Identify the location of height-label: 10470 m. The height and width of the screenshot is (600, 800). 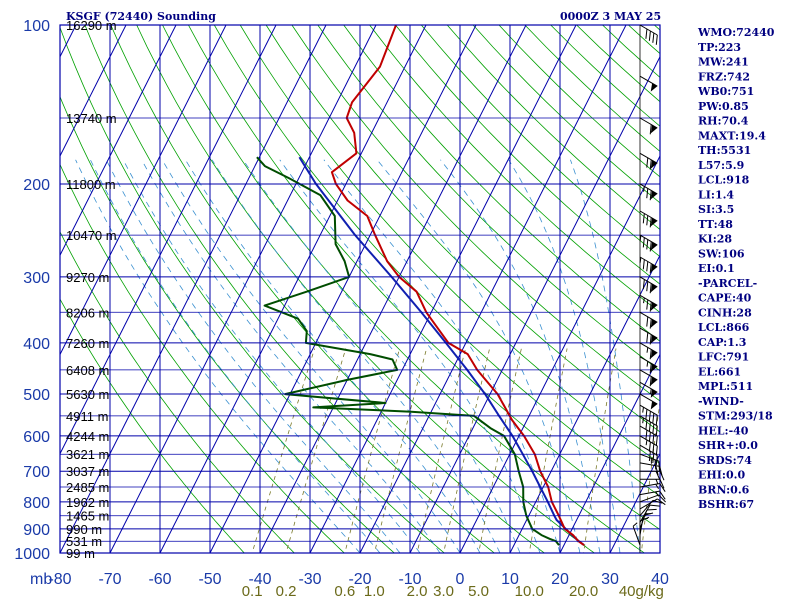
(91, 235).